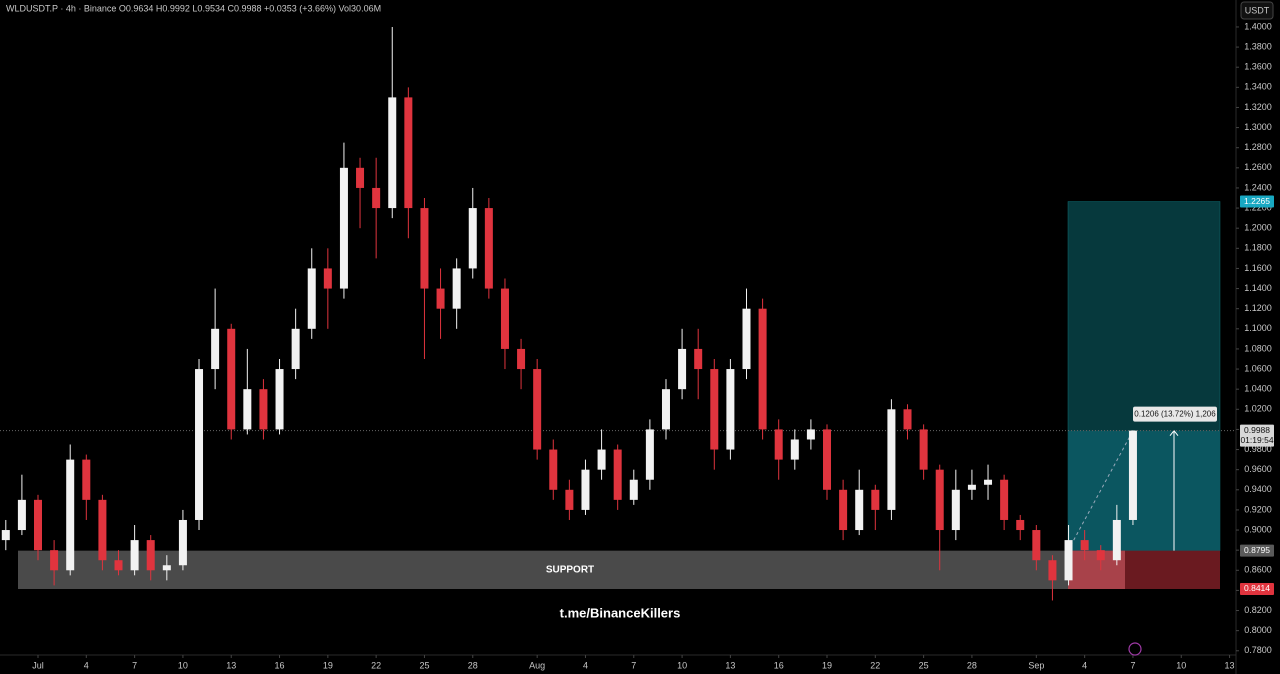 The image size is (1280, 674). Describe the element at coordinates (1258, 127) in the screenshot. I see `y-tick-label: 1.3000` at that location.